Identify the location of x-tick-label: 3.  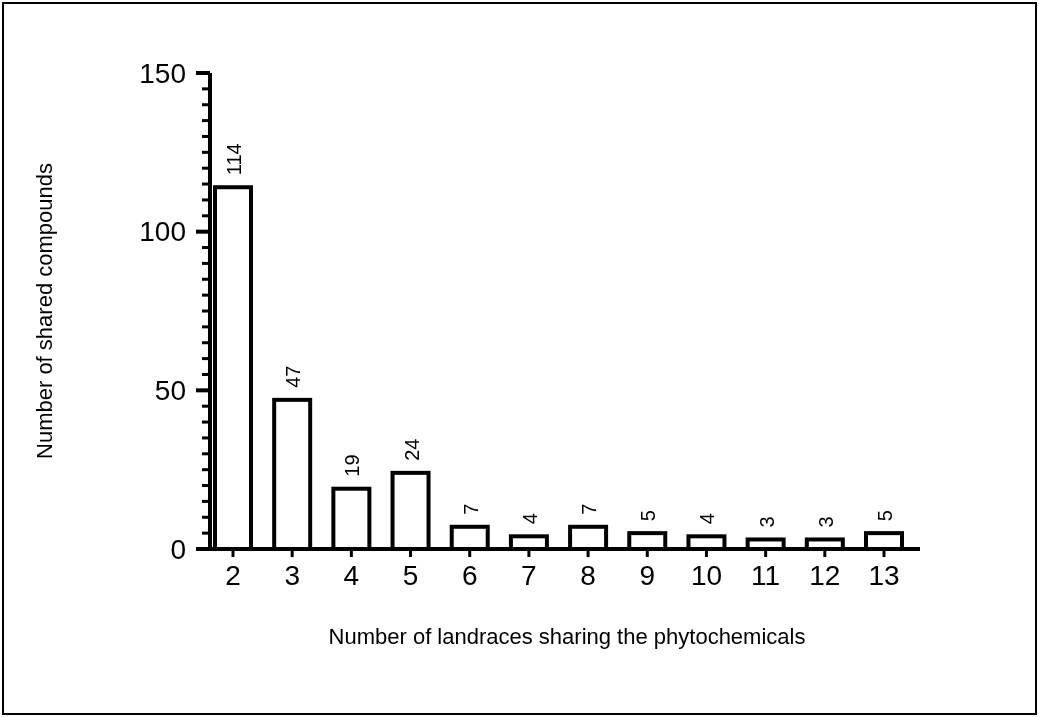
(292, 575).